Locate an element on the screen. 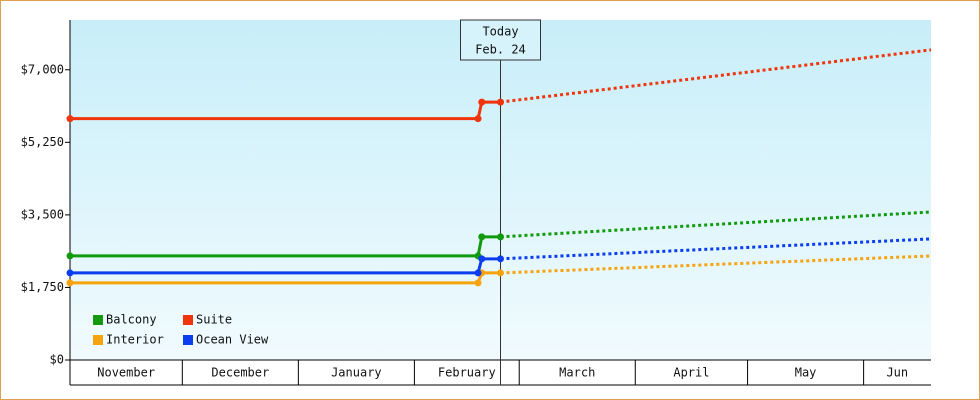 This screenshot has height=400, width=980. y-tick-label: $3,500 is located at coordinates (42, 214).